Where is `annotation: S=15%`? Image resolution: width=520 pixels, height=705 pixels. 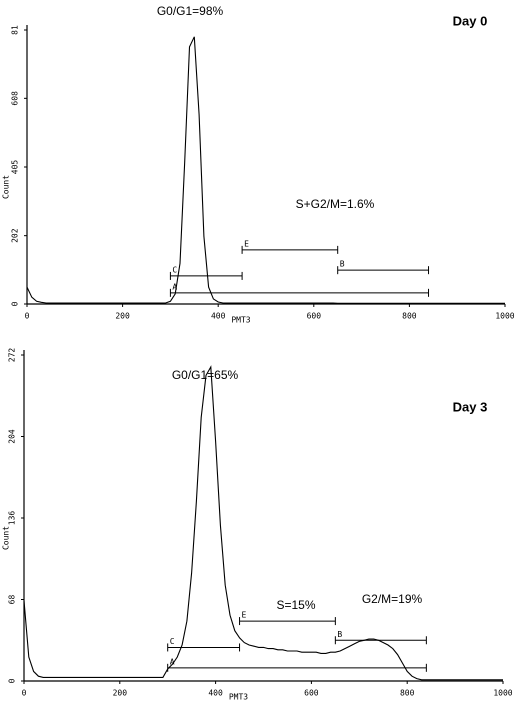
annotation: S=15% is located at coordinates (295, 605).